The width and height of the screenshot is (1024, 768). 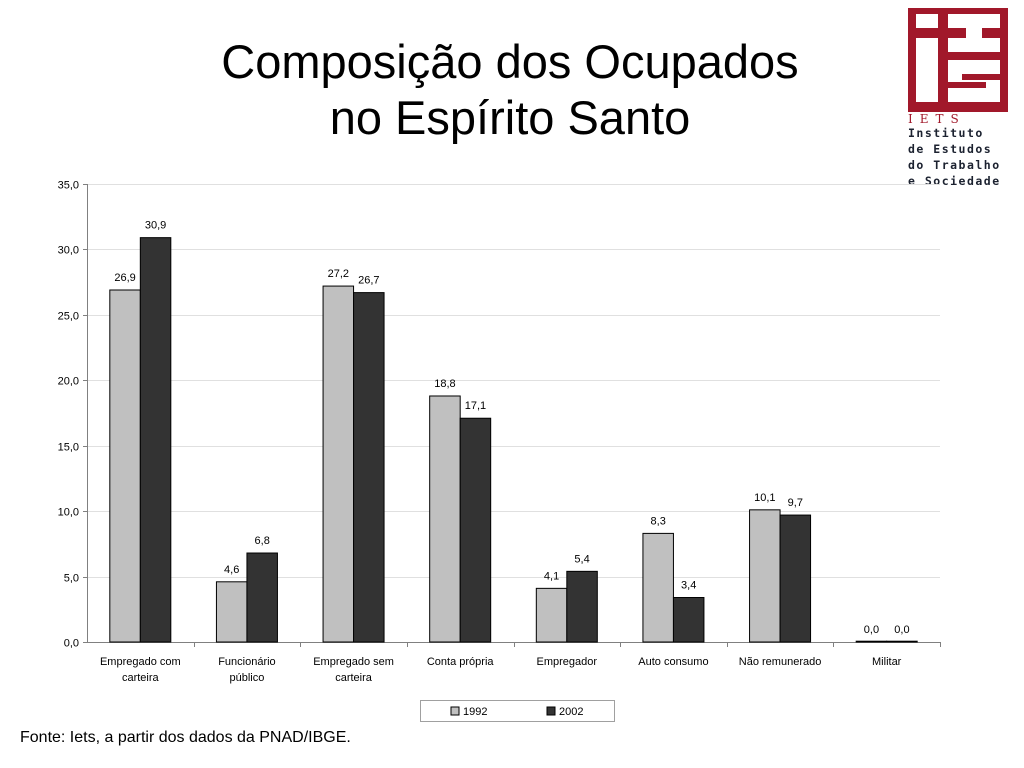 What do you see at coordinates (68, 186) in the screenshot?
I see `y-tick-label: 35,0` at bounding box center [68, 186].